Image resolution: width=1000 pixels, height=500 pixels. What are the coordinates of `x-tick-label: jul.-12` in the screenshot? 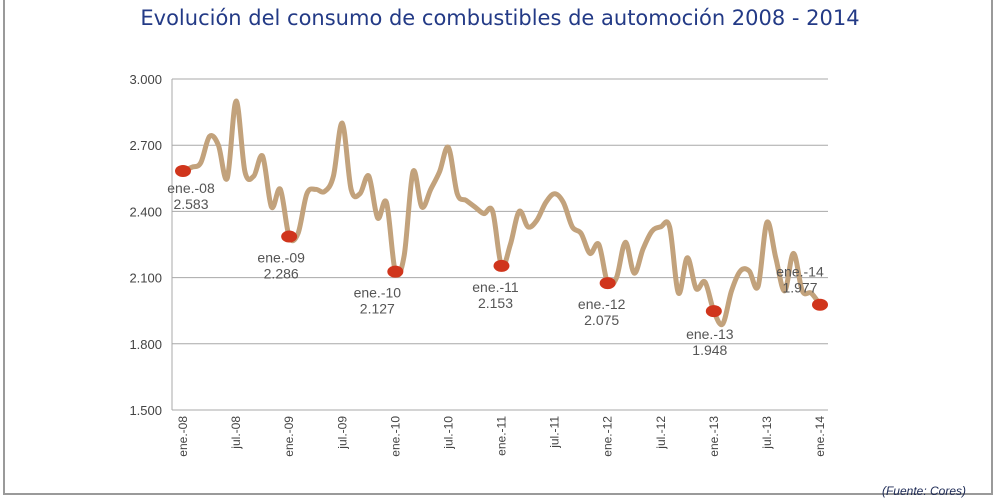 It's located at (661, 433).